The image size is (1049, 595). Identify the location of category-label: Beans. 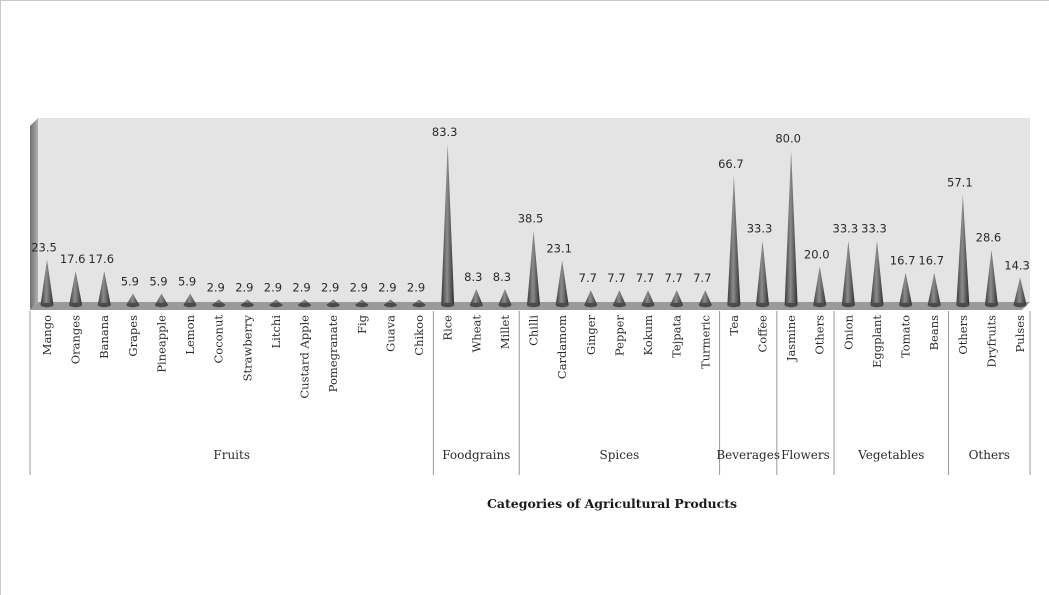
(934, 333).